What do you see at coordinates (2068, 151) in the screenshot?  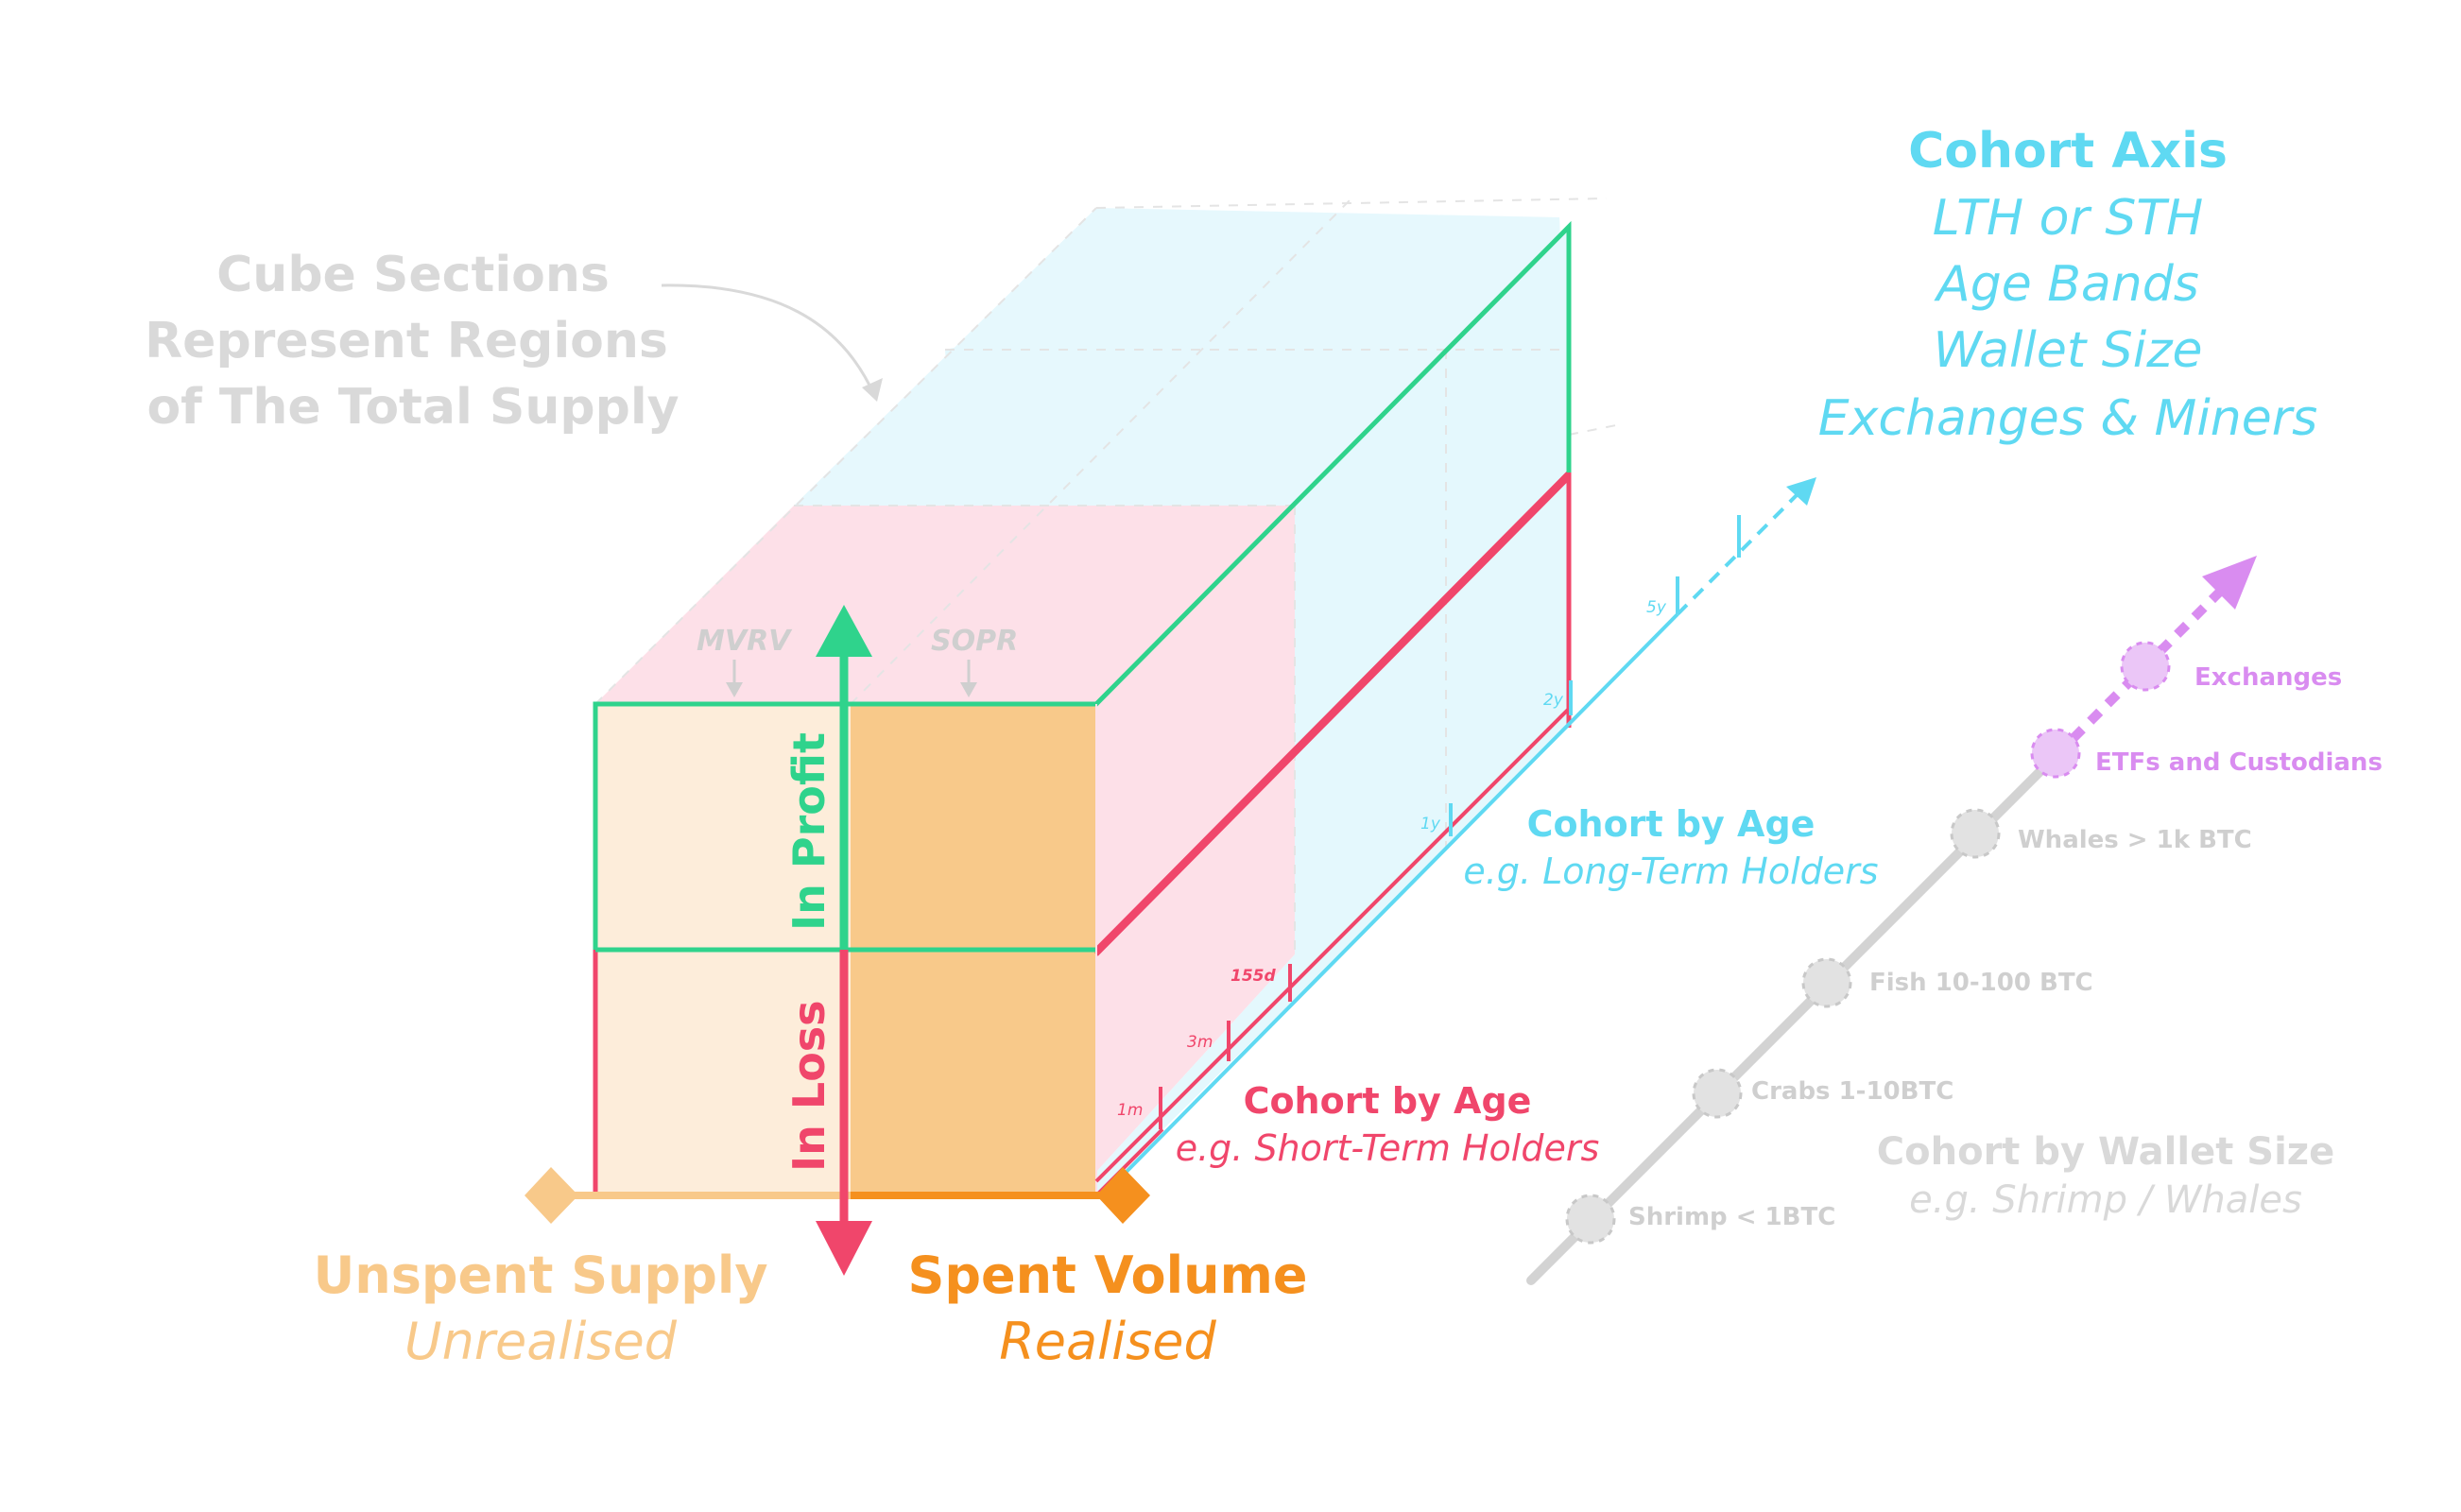 I see `cohort-axis-title: Cohort Axis` at bounding box center [2068, 151].